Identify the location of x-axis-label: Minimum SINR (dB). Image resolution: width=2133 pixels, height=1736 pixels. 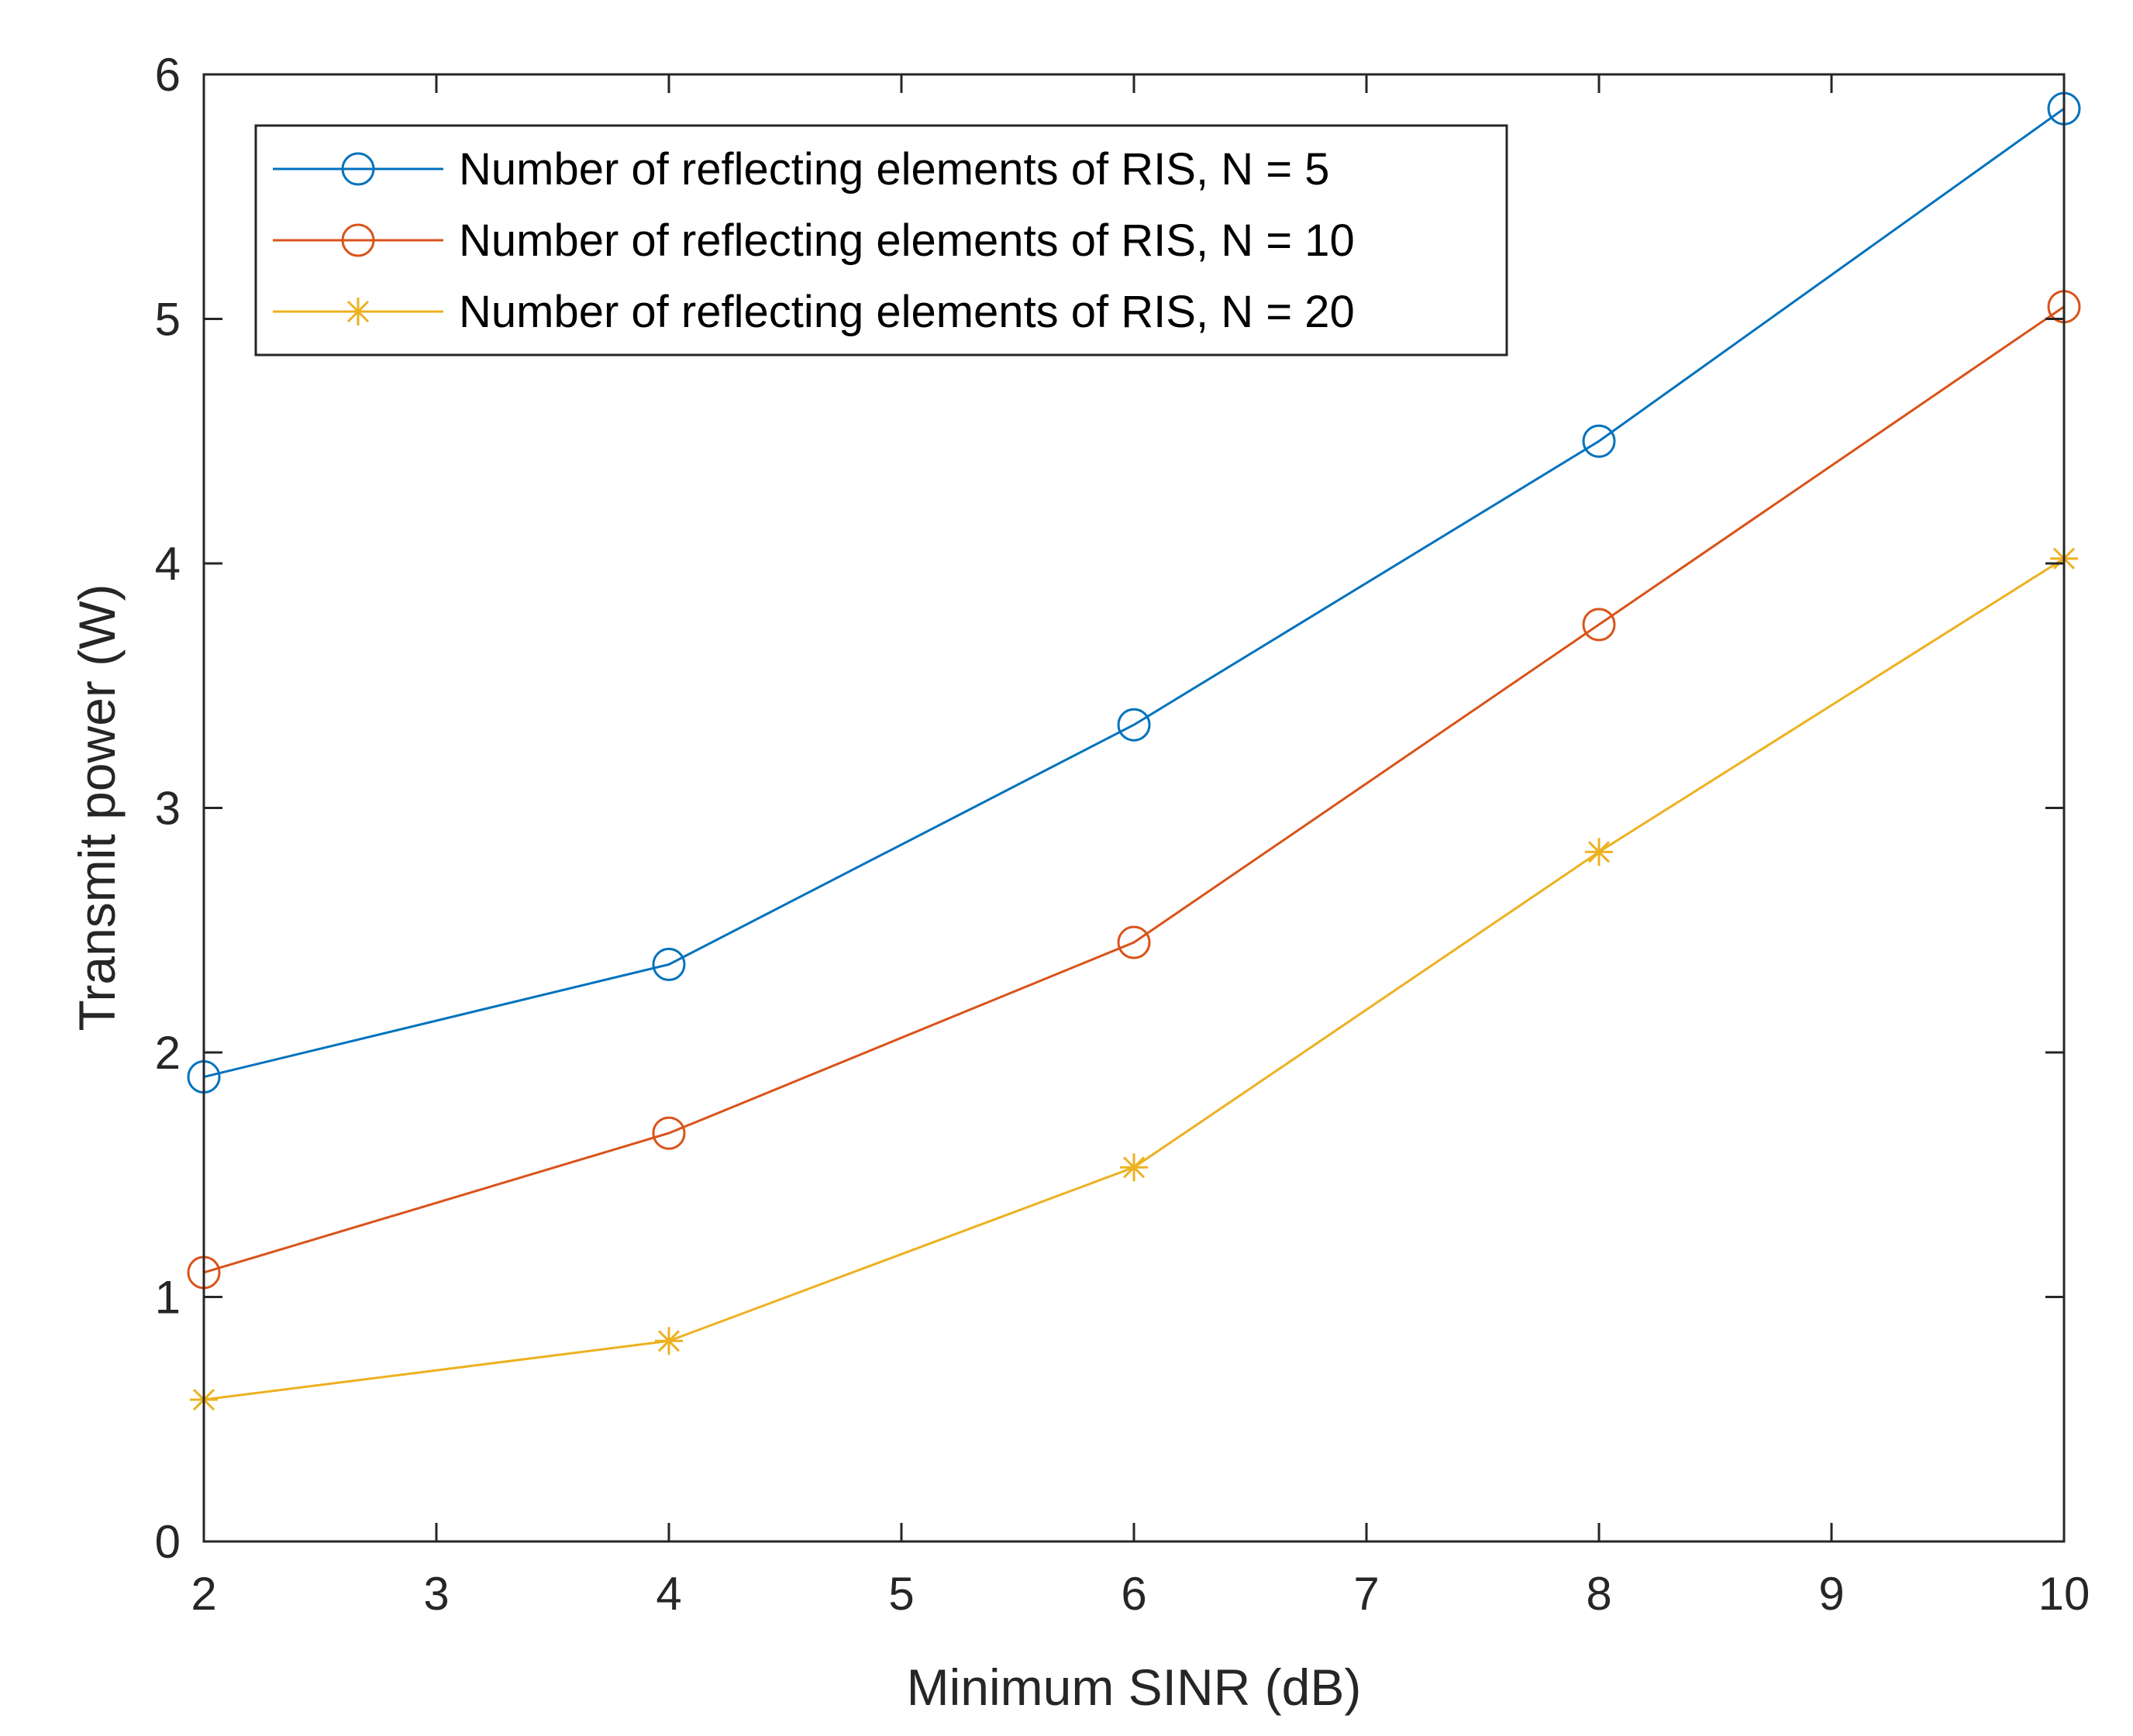
(1134, 1687).